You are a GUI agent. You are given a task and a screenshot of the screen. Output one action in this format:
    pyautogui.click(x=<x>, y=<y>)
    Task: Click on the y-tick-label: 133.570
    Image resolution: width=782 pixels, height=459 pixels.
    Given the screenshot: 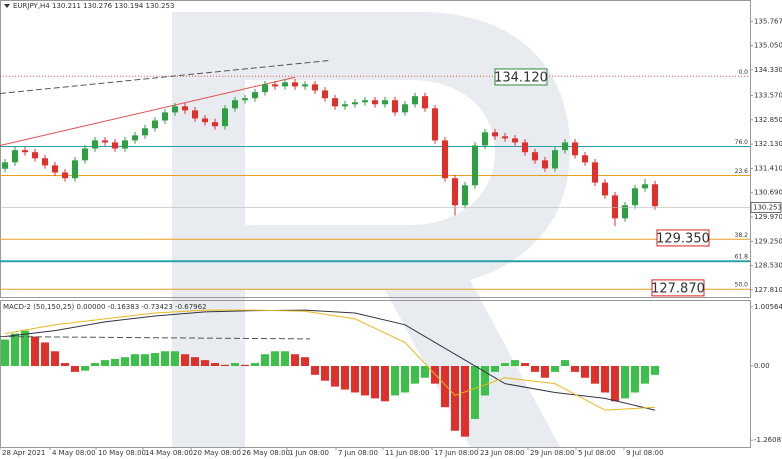 What is the action you would take?
    pyautogui.click(x=768, y=96)
    